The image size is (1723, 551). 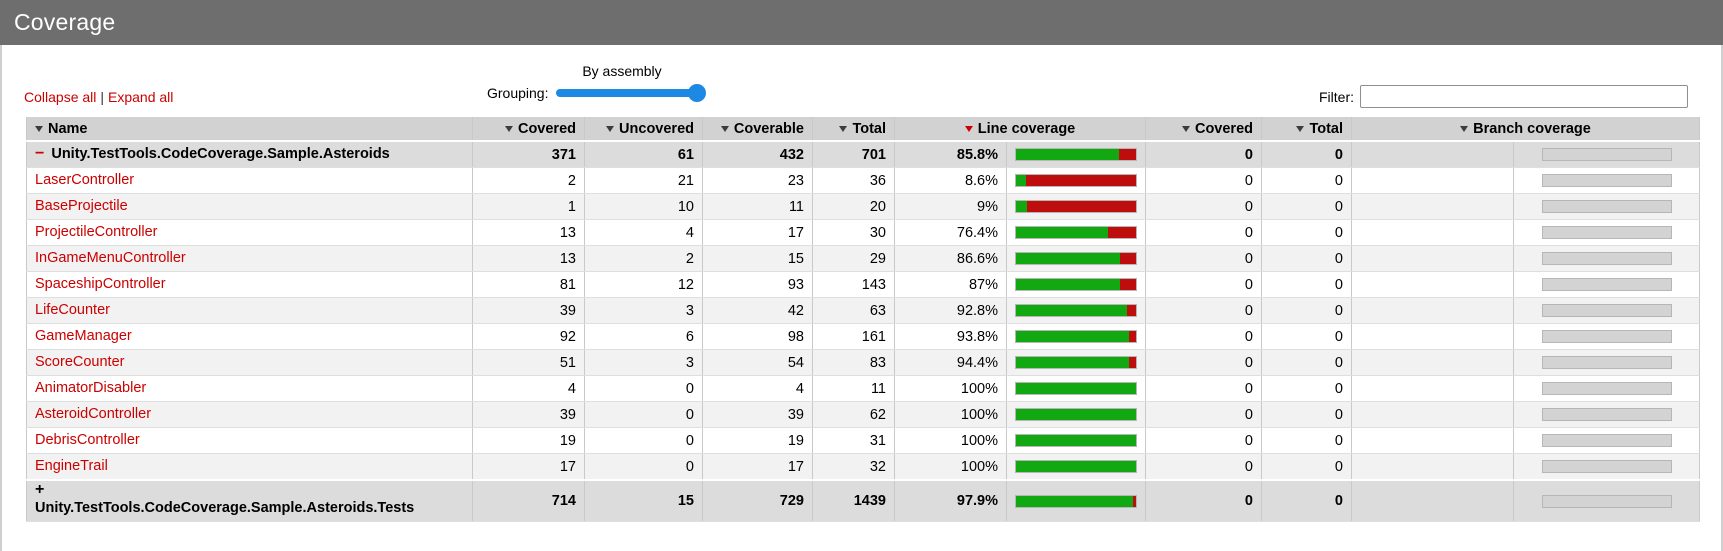 I want to click on branch-coverage-percent-cell, so click(x=1432, y=415).